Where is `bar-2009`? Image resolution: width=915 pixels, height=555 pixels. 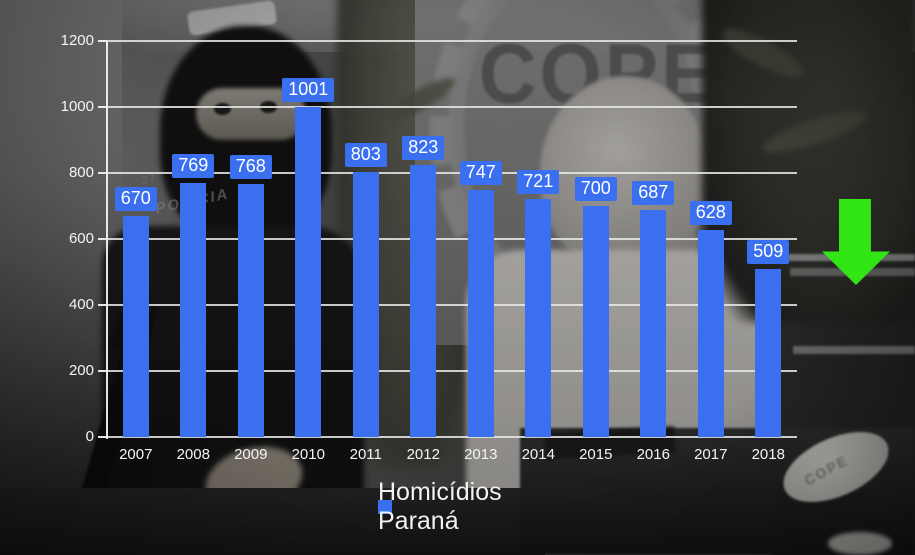 bar-2009 is located at coordinates (250, 310).